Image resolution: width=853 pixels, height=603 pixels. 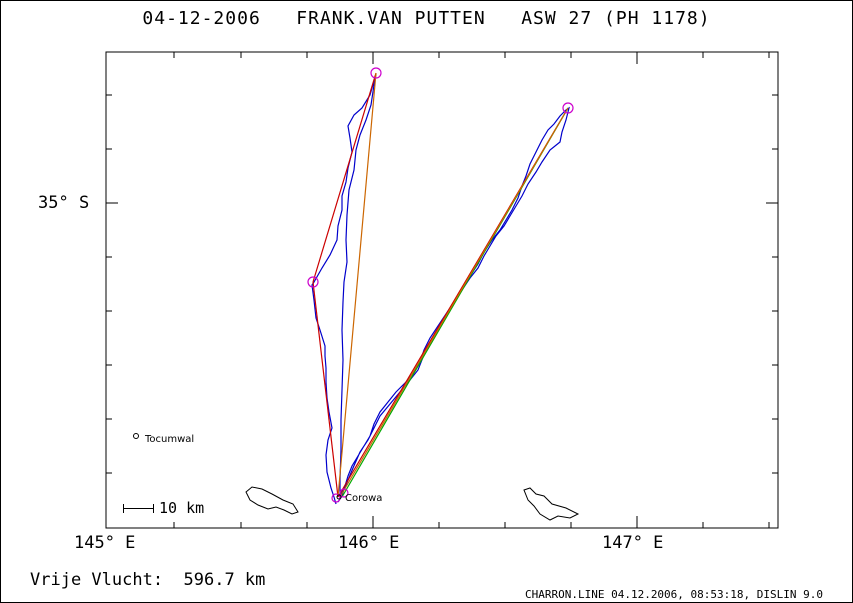 I want to click on latitude-label: 35° S, so click(x=64, y=203).